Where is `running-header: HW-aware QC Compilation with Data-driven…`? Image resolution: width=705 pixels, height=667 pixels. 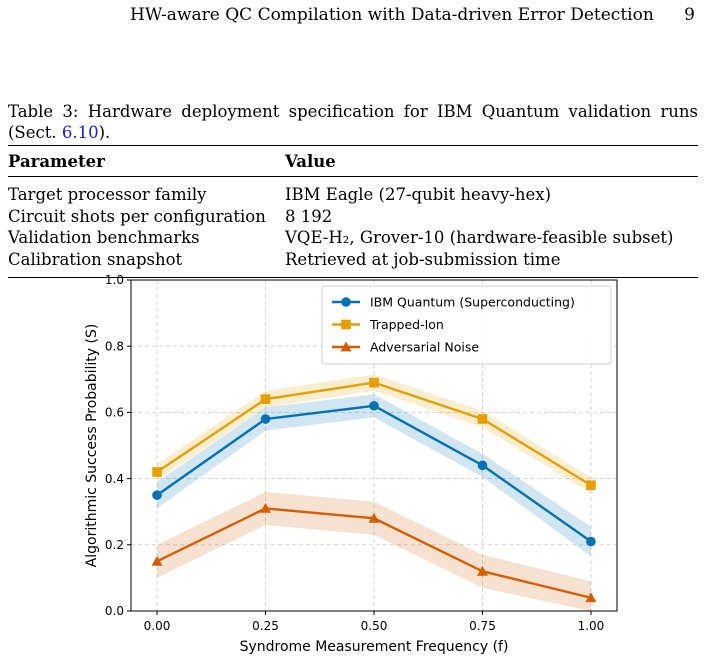 running-header: HW-aware QC Compilation with Data-driven… is located at coordinates (352, 17).